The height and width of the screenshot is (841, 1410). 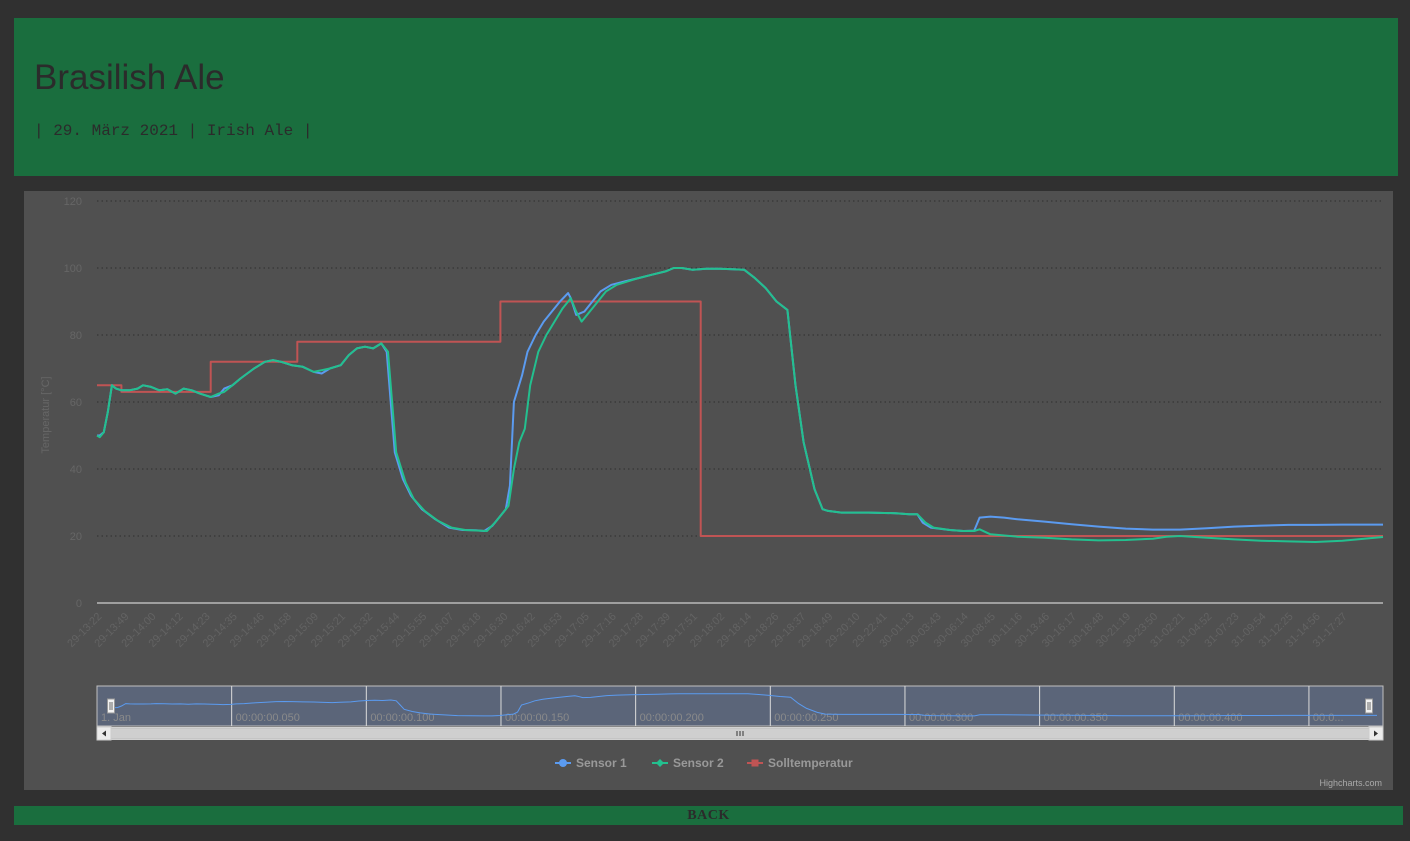 What do you see at coordinates (744, 705) in the screenshot?
I see `navigator-series` at bounding box center [744, 705].